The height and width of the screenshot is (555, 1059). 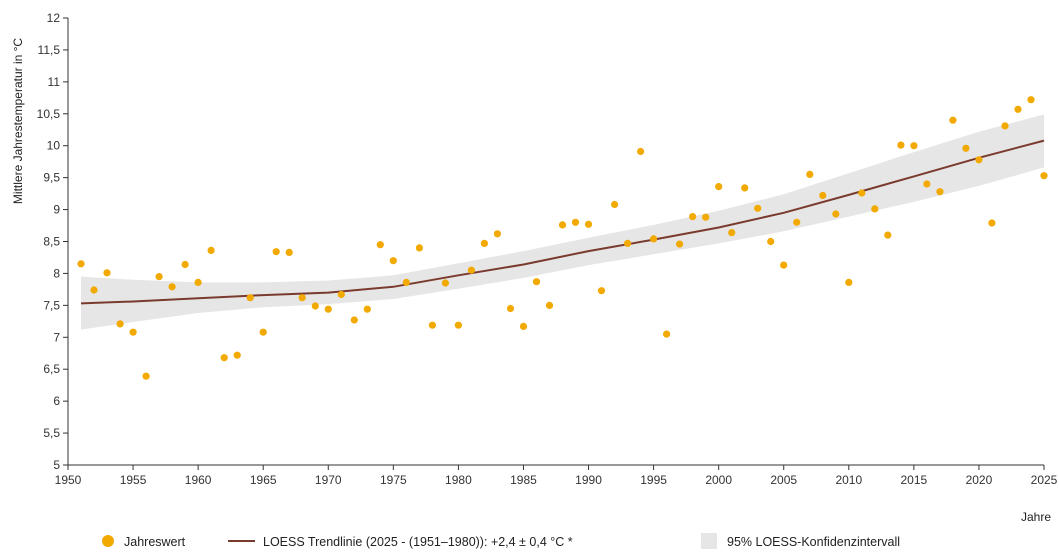 What do you see at coordinates (263, 480) in the screenshot?
I see `x-tick-label: 1965` at bounding box center [263, 480].